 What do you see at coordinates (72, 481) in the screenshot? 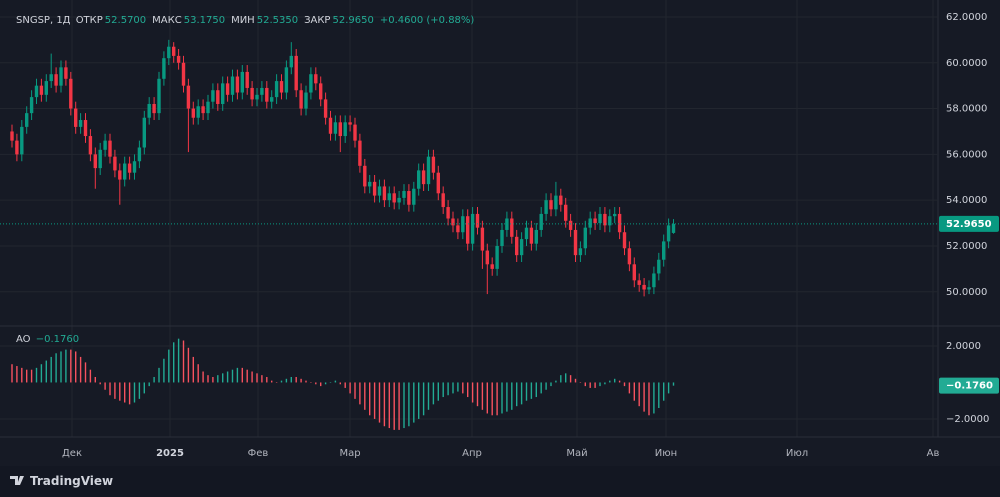
I see `brand: TradingView` at bounding box center [72, 481].